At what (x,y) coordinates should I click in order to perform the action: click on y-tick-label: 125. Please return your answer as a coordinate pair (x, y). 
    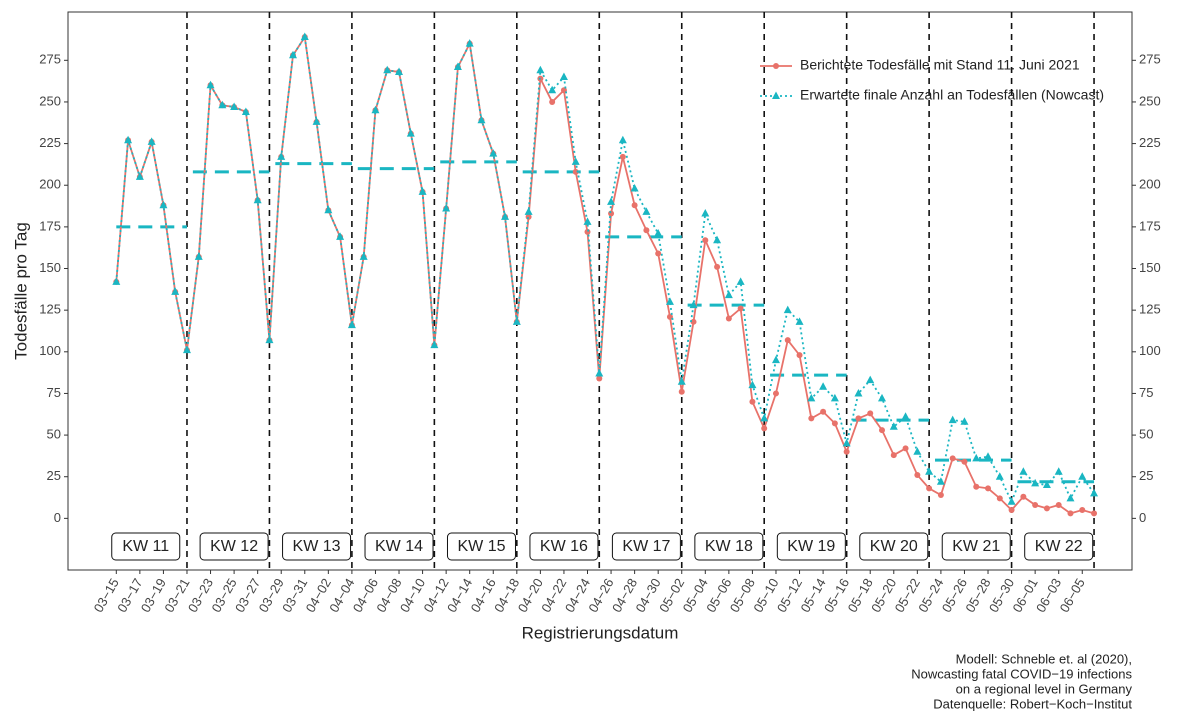
    Looking at the image, I should click on (50, 309).